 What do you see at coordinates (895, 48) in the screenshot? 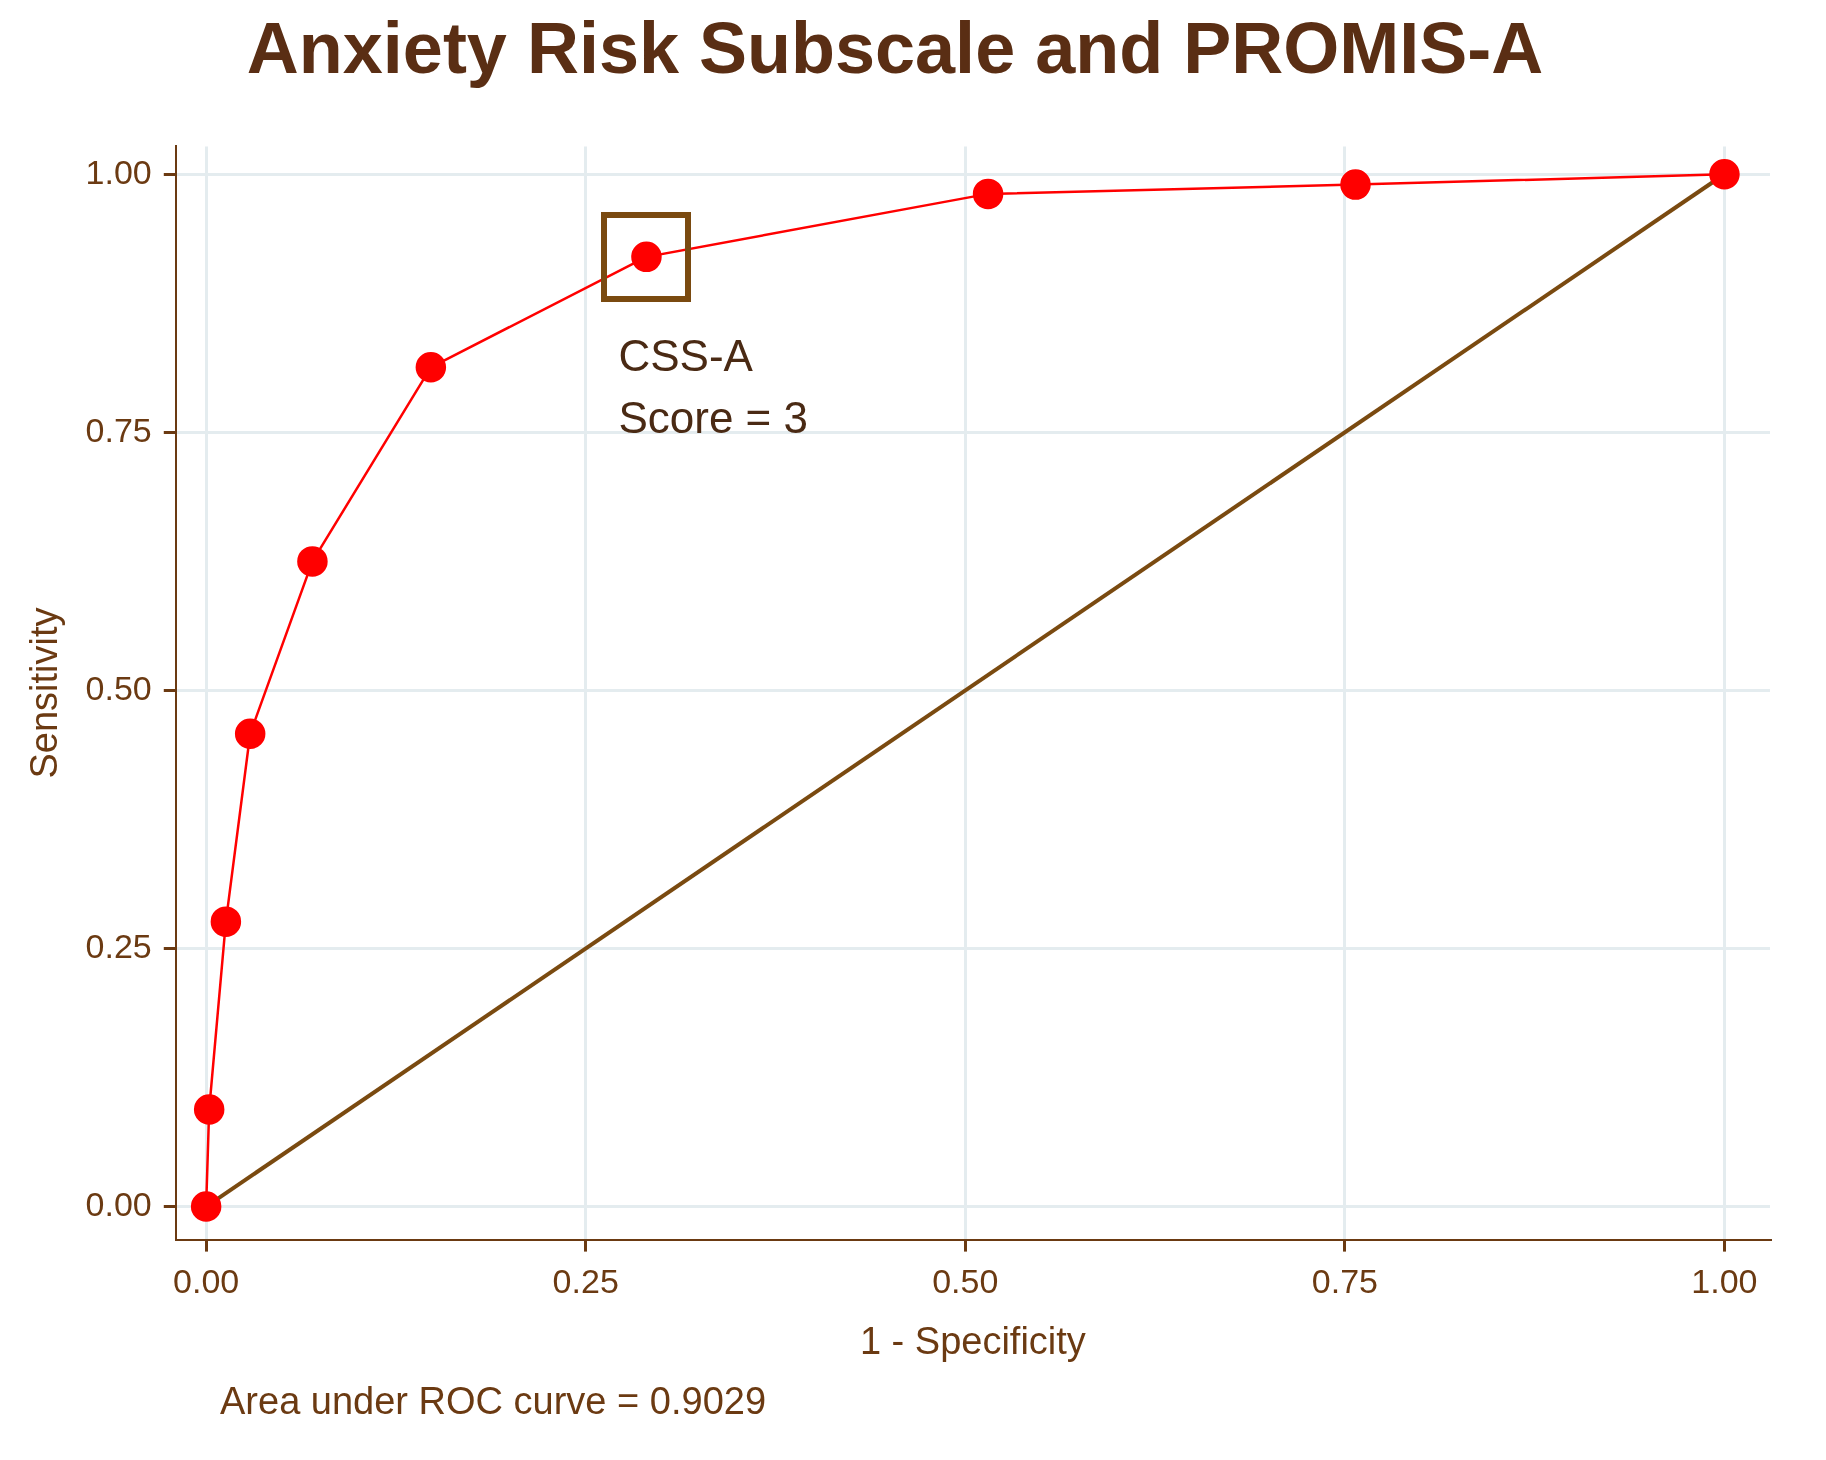
I see `chart-title: Anxiety Risk Subscale and PROMIS-A` at bounding box center [895, 48].